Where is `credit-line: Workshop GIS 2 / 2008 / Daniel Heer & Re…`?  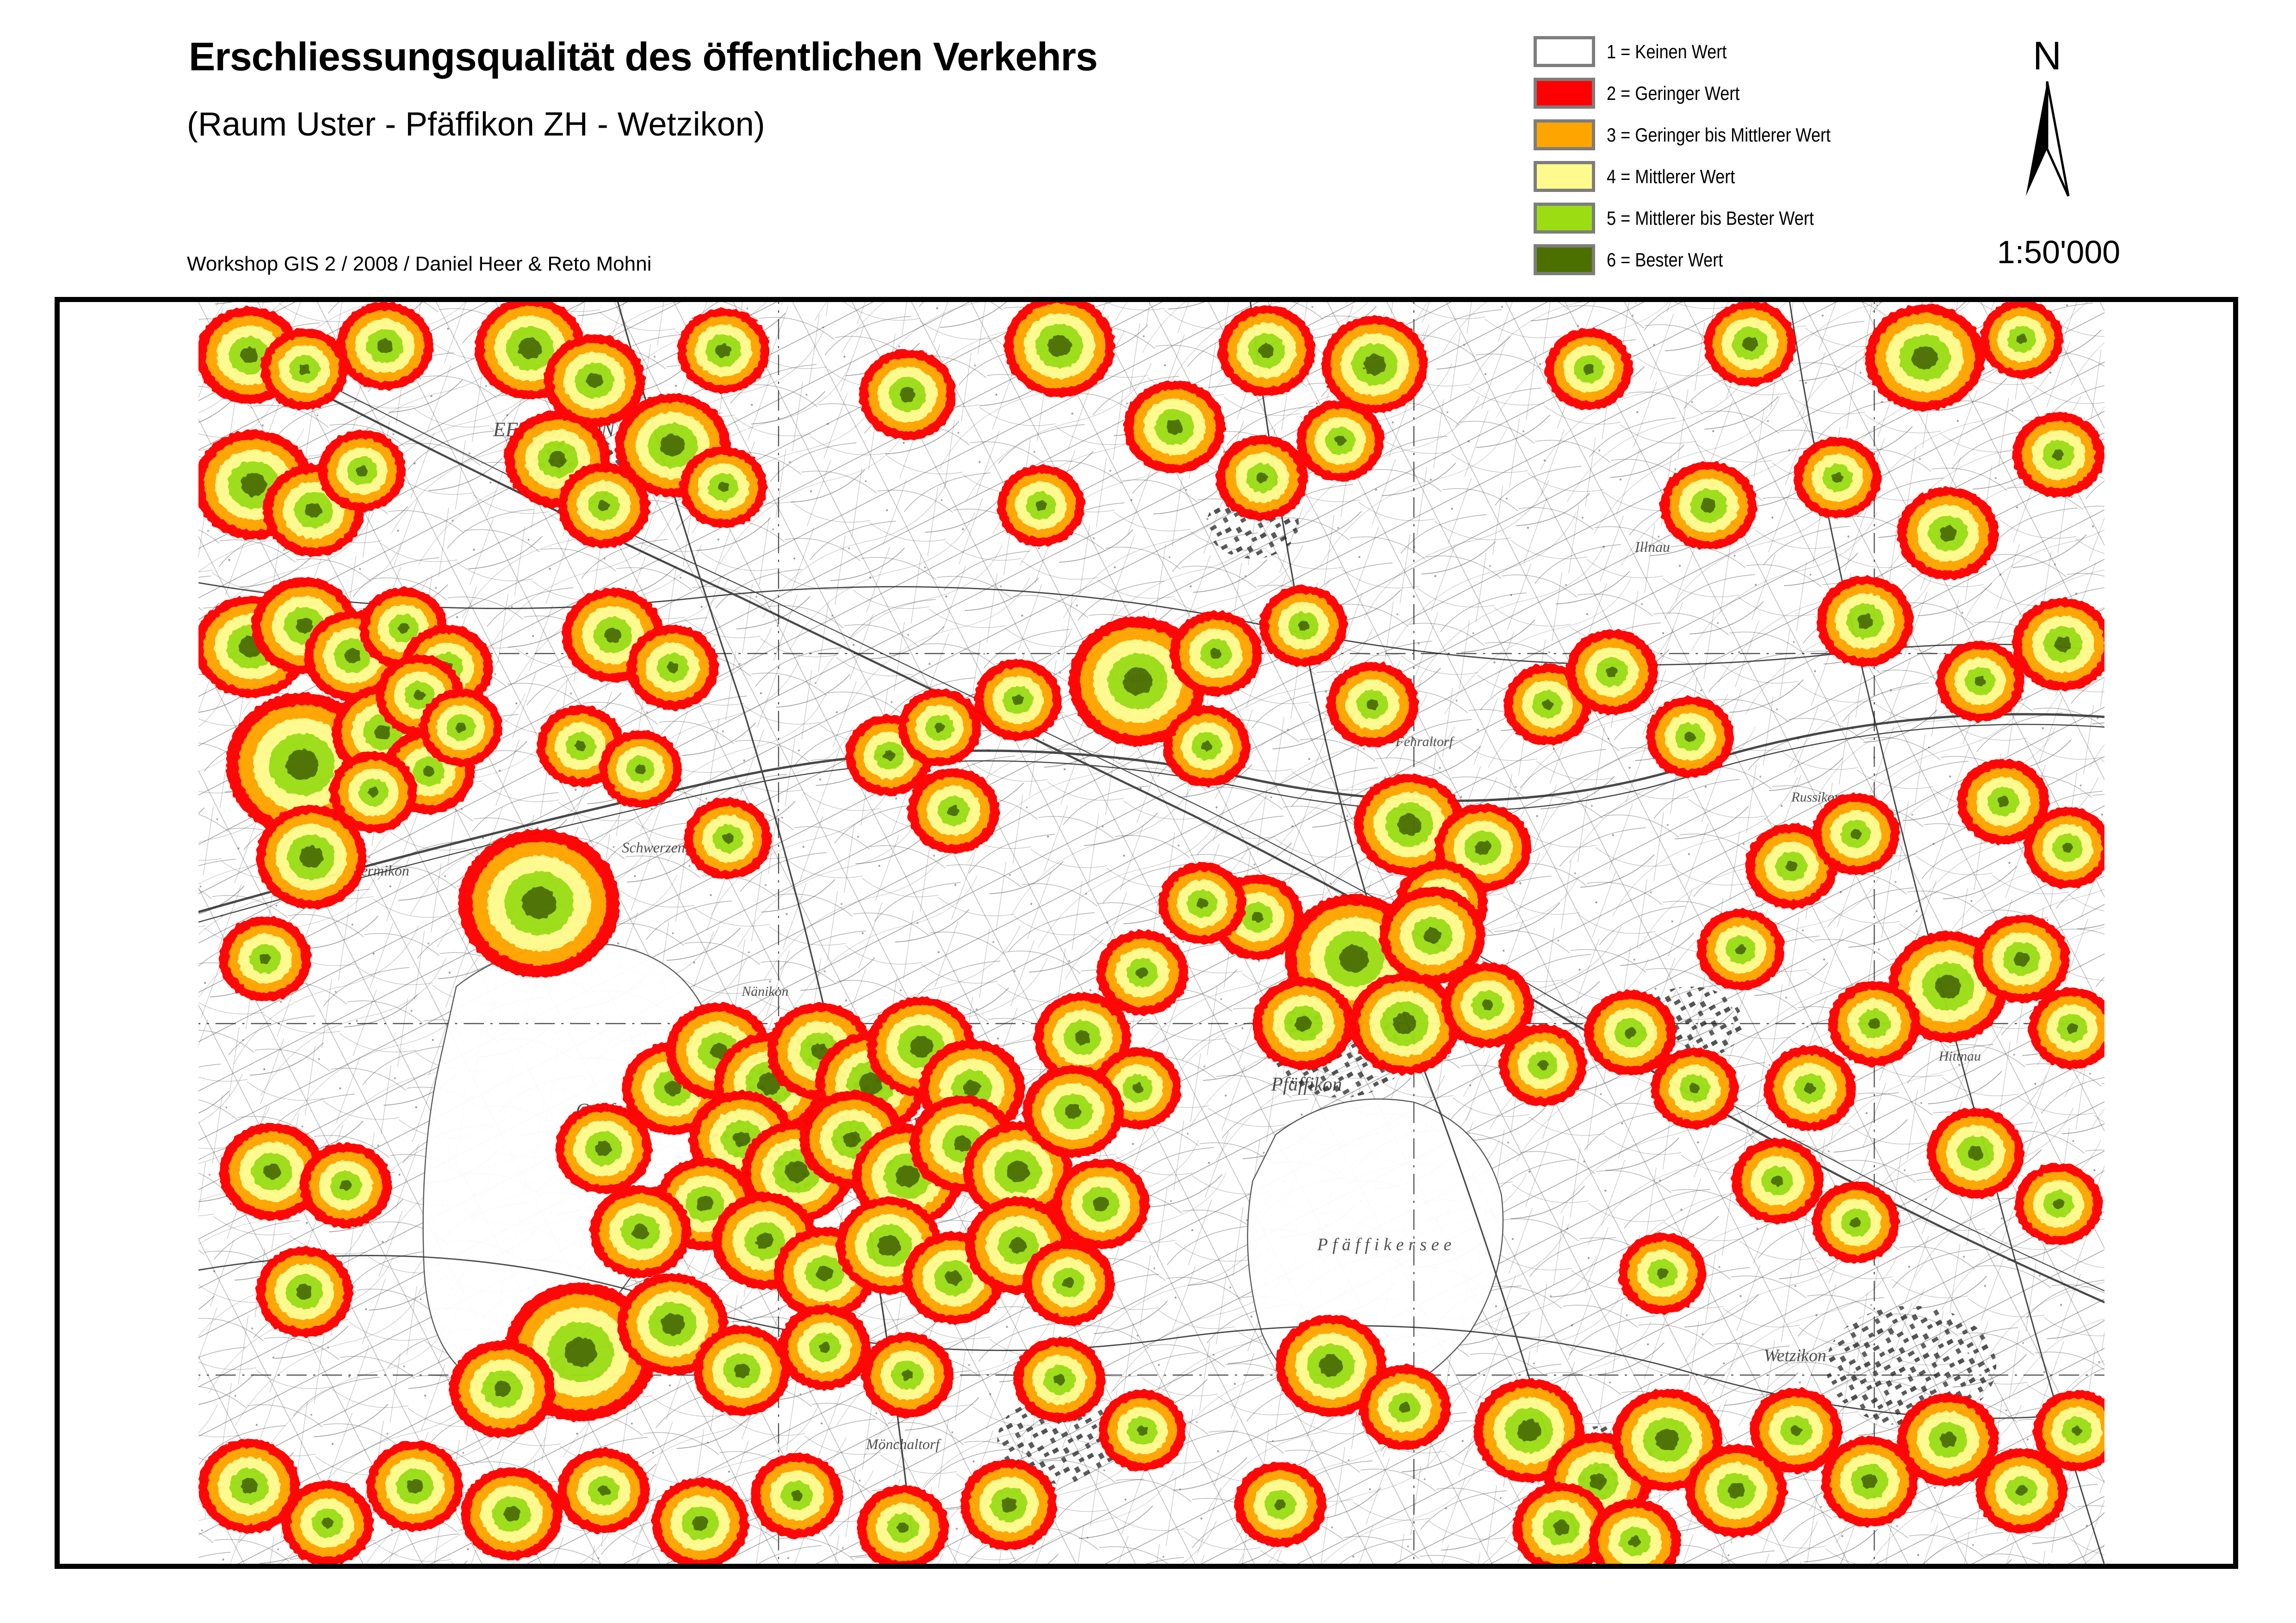 credit-line: Workshop GIS 2 / 2008 / Daniel Heer & Re… is located at coordinates (419, 264).